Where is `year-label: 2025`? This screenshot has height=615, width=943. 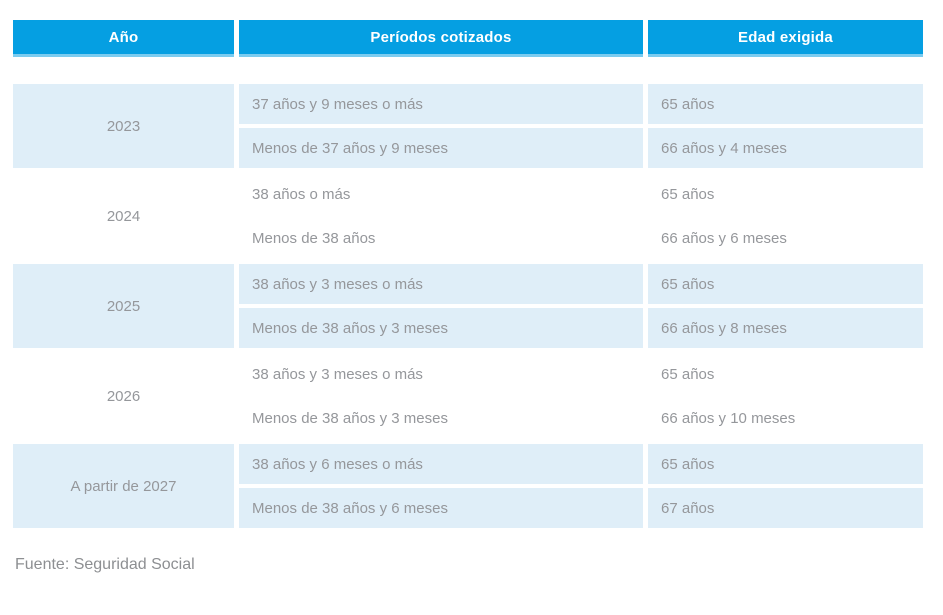 year-label: 2025 is located at coordinates (123, 306).